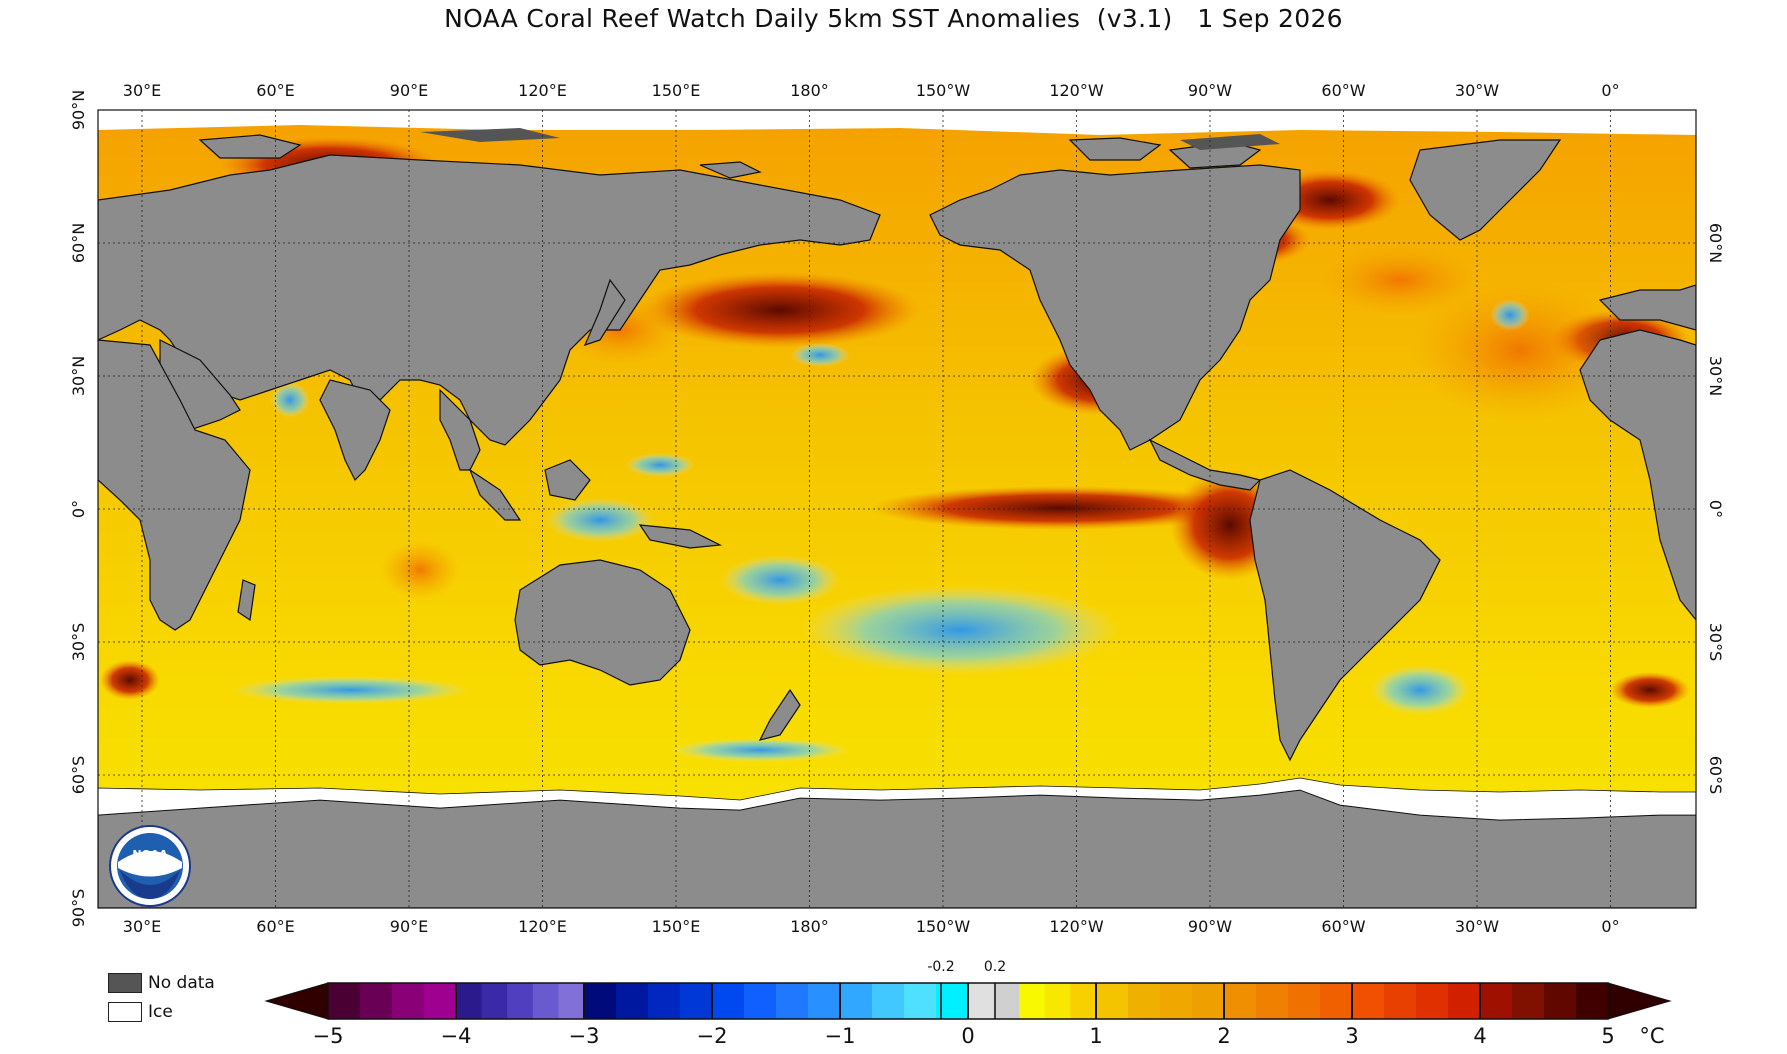  I want to click on lon-label-bottom: 0°, so click(1610, 926).